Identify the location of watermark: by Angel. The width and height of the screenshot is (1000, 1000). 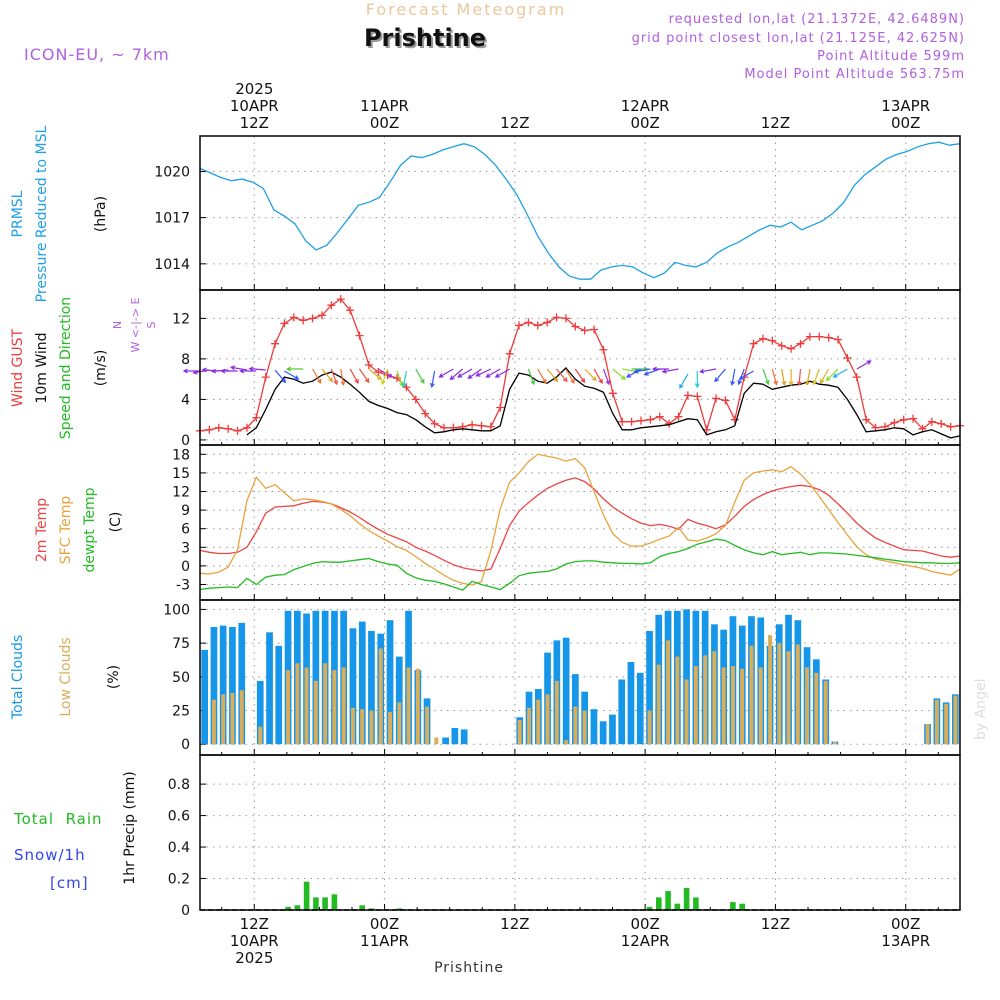
(981, 709).